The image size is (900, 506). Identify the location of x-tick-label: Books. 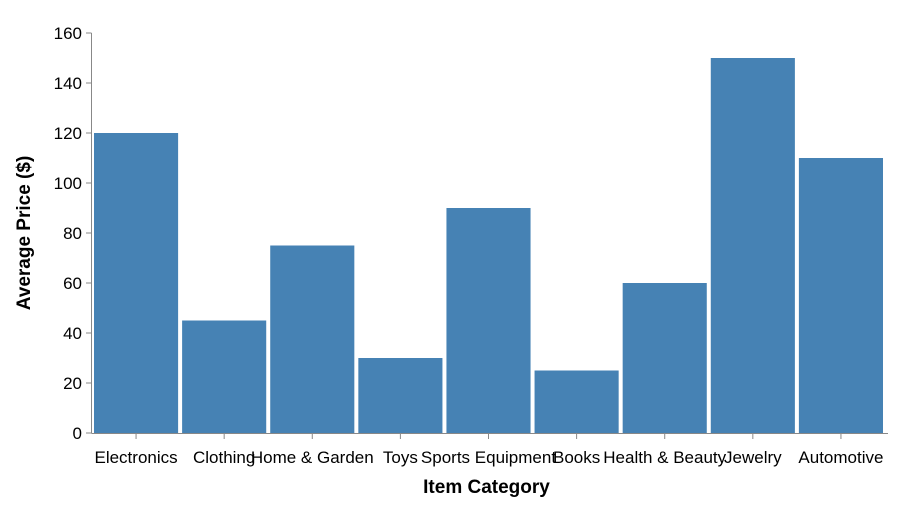
(576, 457).